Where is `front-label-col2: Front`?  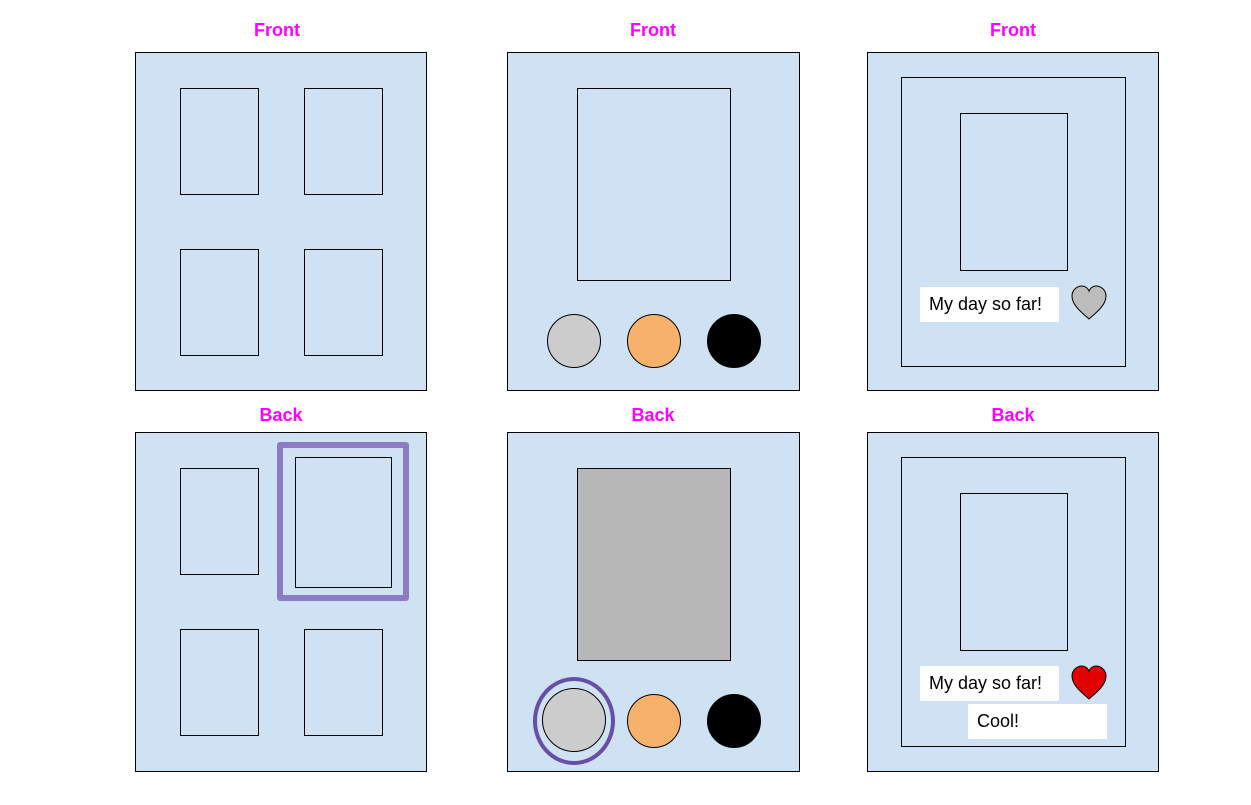 front-label-col2: Front is located at coordinates (653, 30).